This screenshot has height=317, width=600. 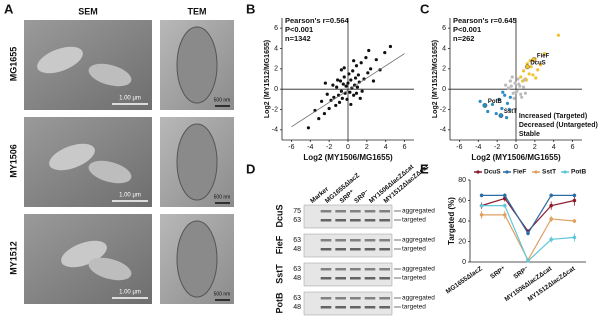 What do you see at coordinates (297, 307) in the screenshot?
I see `marker-size: 48` at bounding box center [297, 307].